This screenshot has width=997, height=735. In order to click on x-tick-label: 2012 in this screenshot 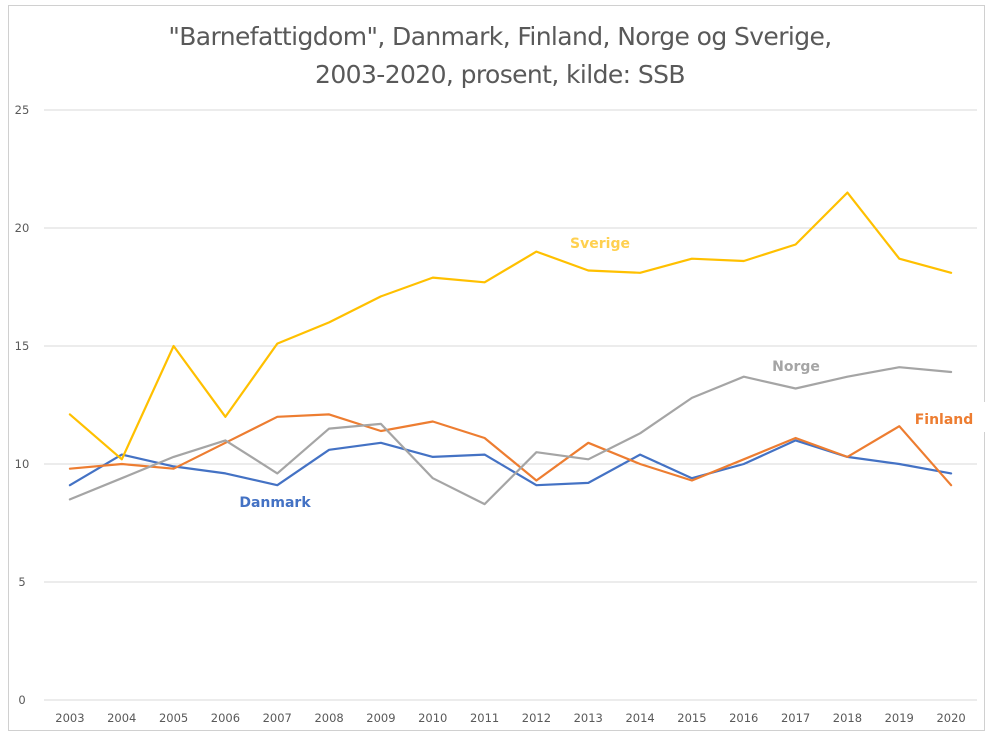, I will do `click(536, 718)`.